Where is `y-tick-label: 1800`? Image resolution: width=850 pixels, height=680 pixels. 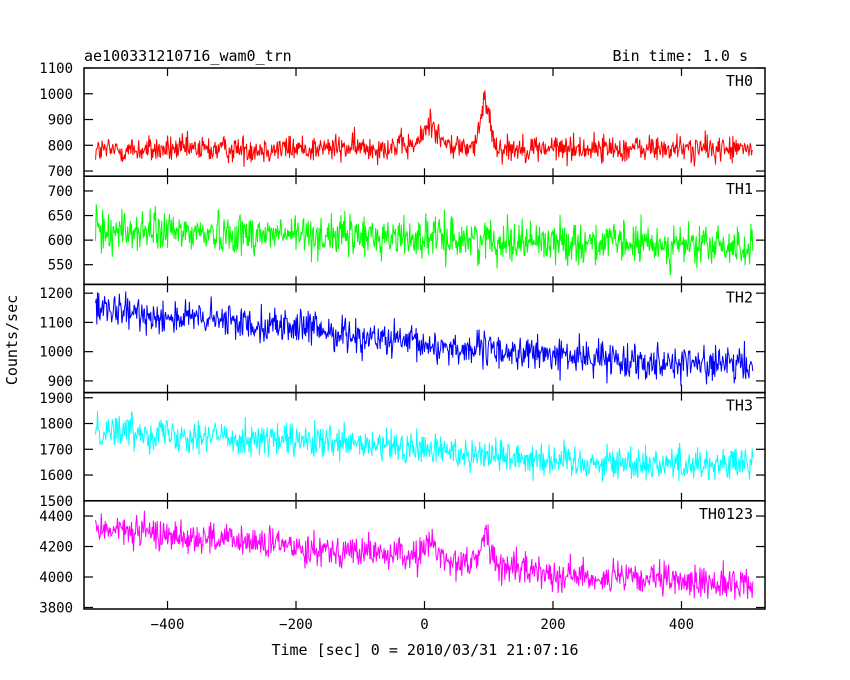
y-tick-label: 1800 is located at coordinates (56, 425).